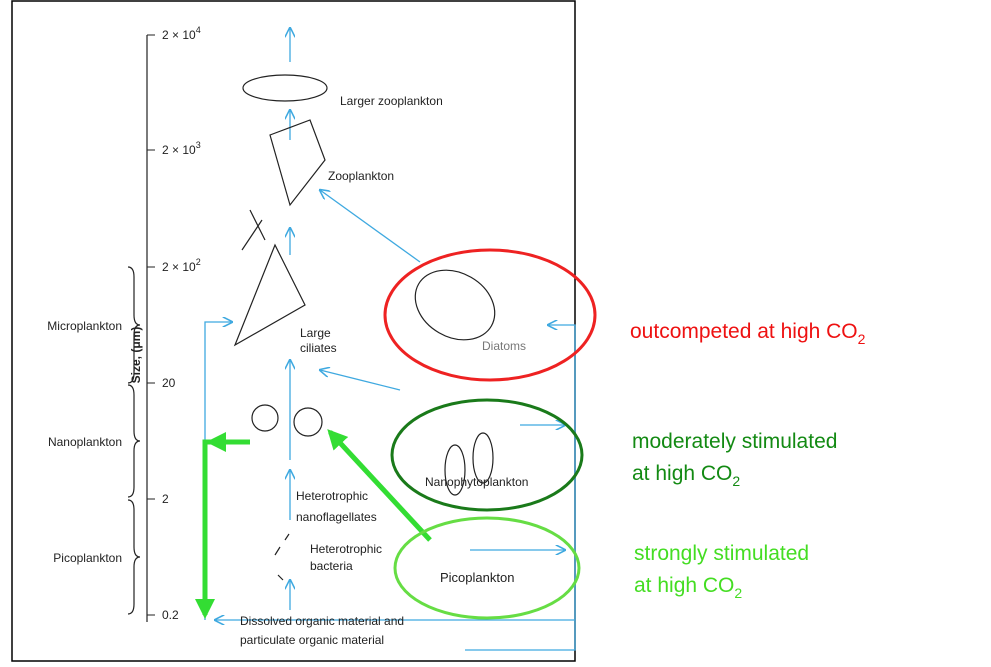 Image resolution: width=991 pixels, height=667 pixels. I want to click on axis-title: Size, (μm), so click(136, 355).